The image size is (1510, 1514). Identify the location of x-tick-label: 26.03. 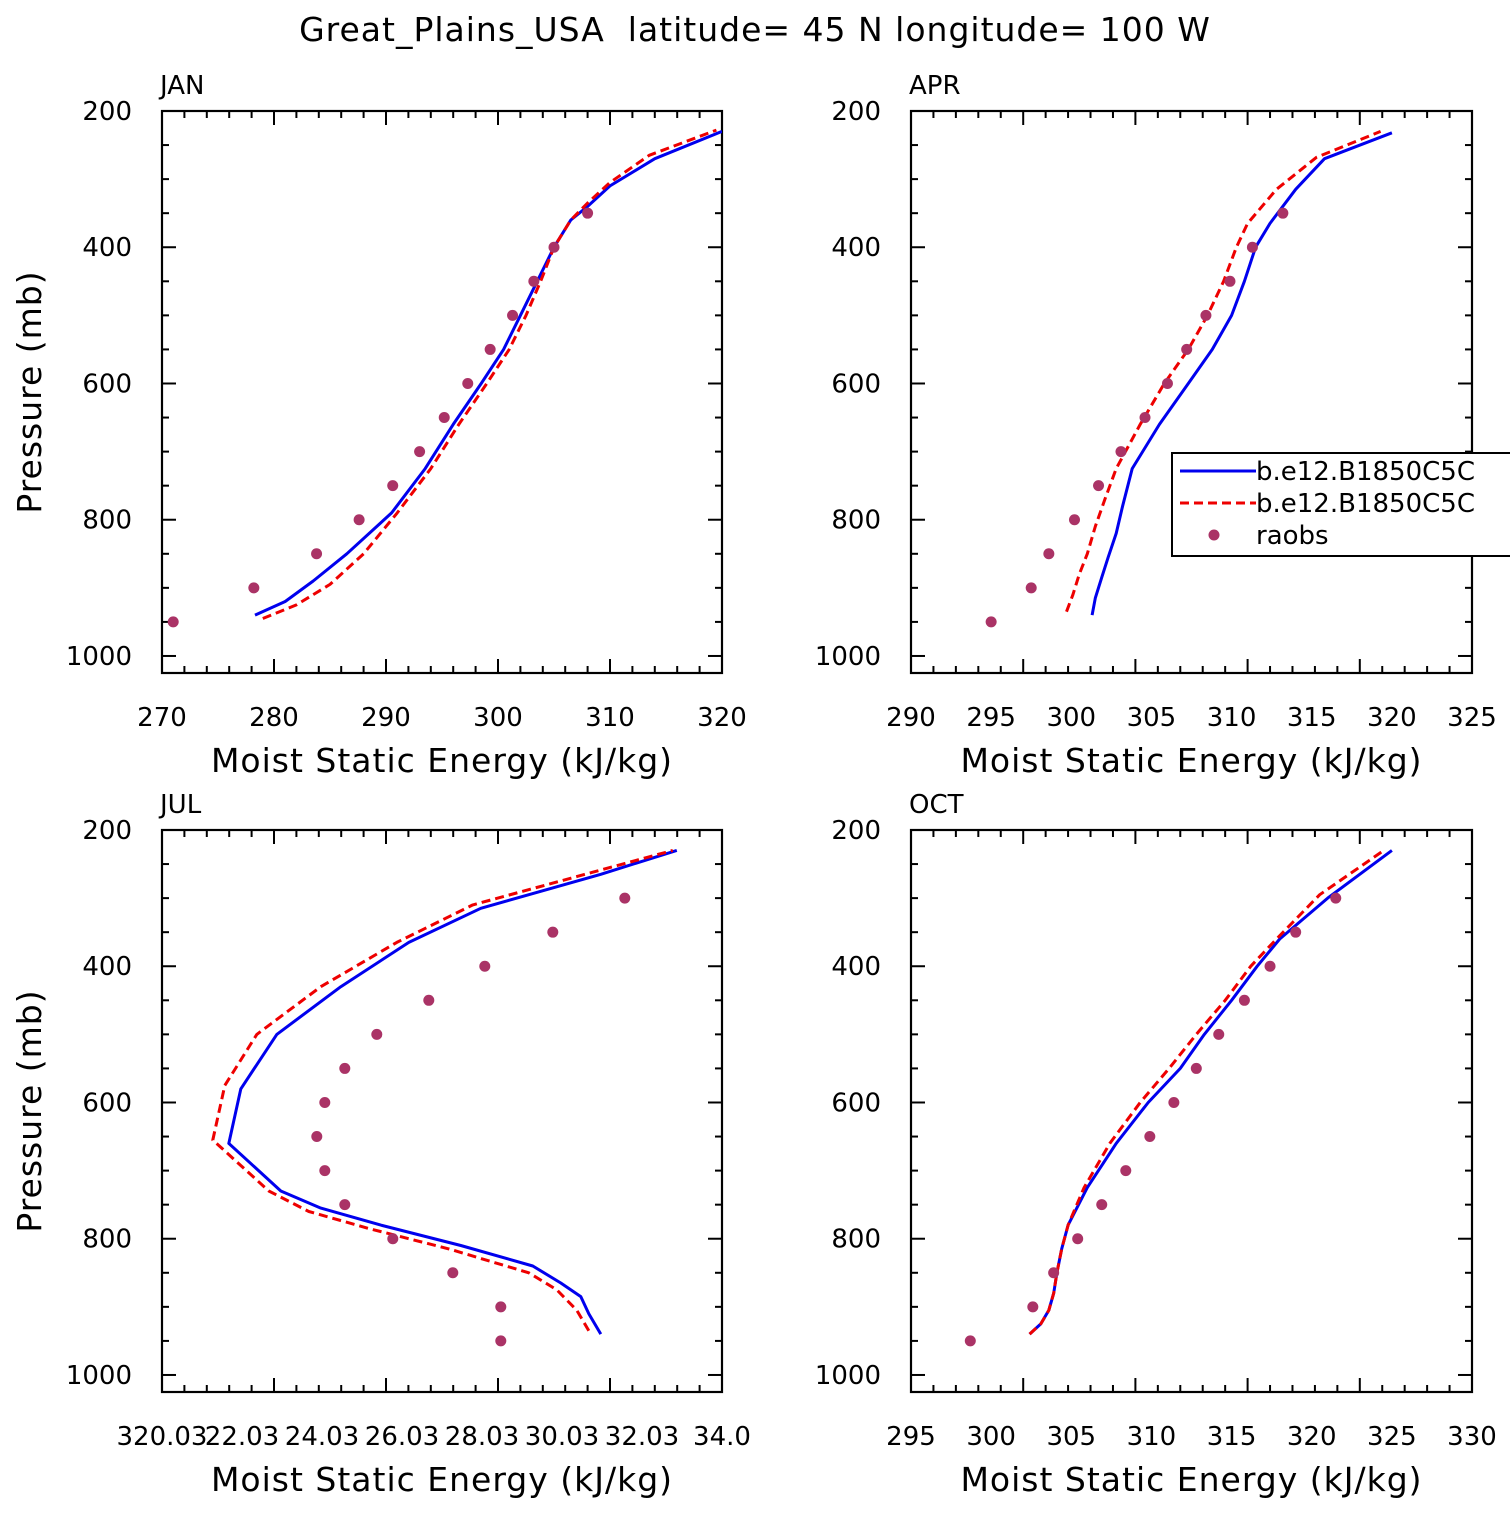
(402, 1437).